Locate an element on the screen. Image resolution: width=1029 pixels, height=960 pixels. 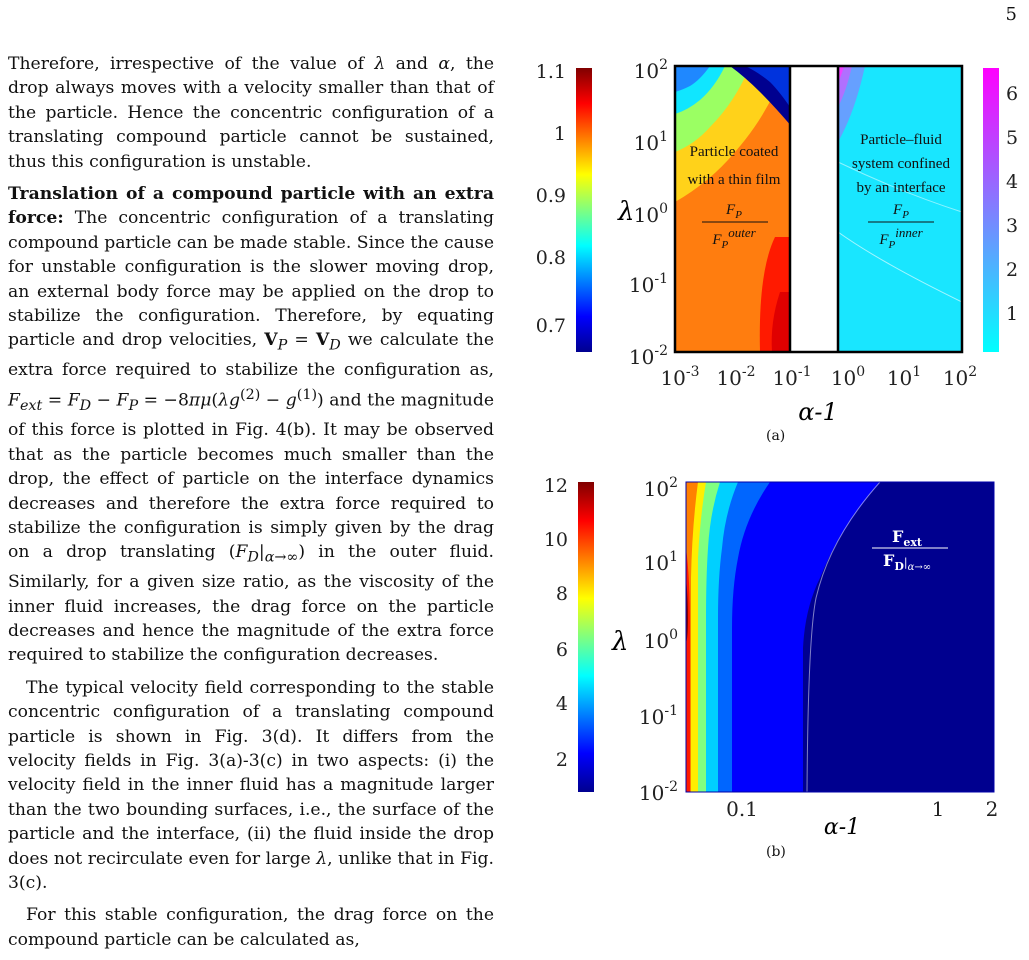
bc-tick-5: 2 is located at coordinates (562, 760).